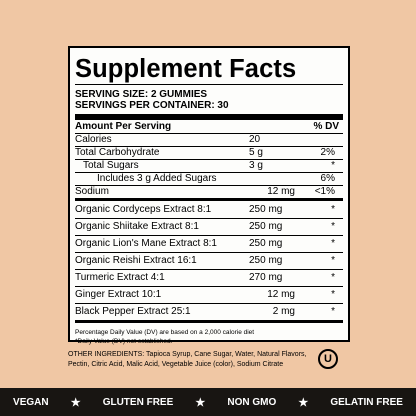 This screenshot has height=416, width=416. What do you see at coordinates (283, 311) in the screenshot?
I see `extract-amount: 2 mg` at bounding box center [283, 311].